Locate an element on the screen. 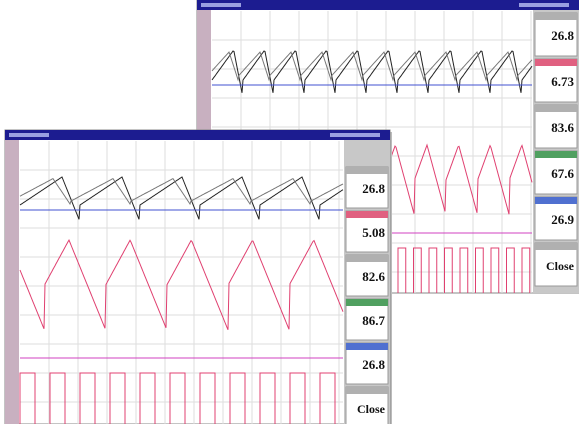 The height and width of the screenshot is (424, 579). panel-value: 5.08 is located at coordinates (373, 232).